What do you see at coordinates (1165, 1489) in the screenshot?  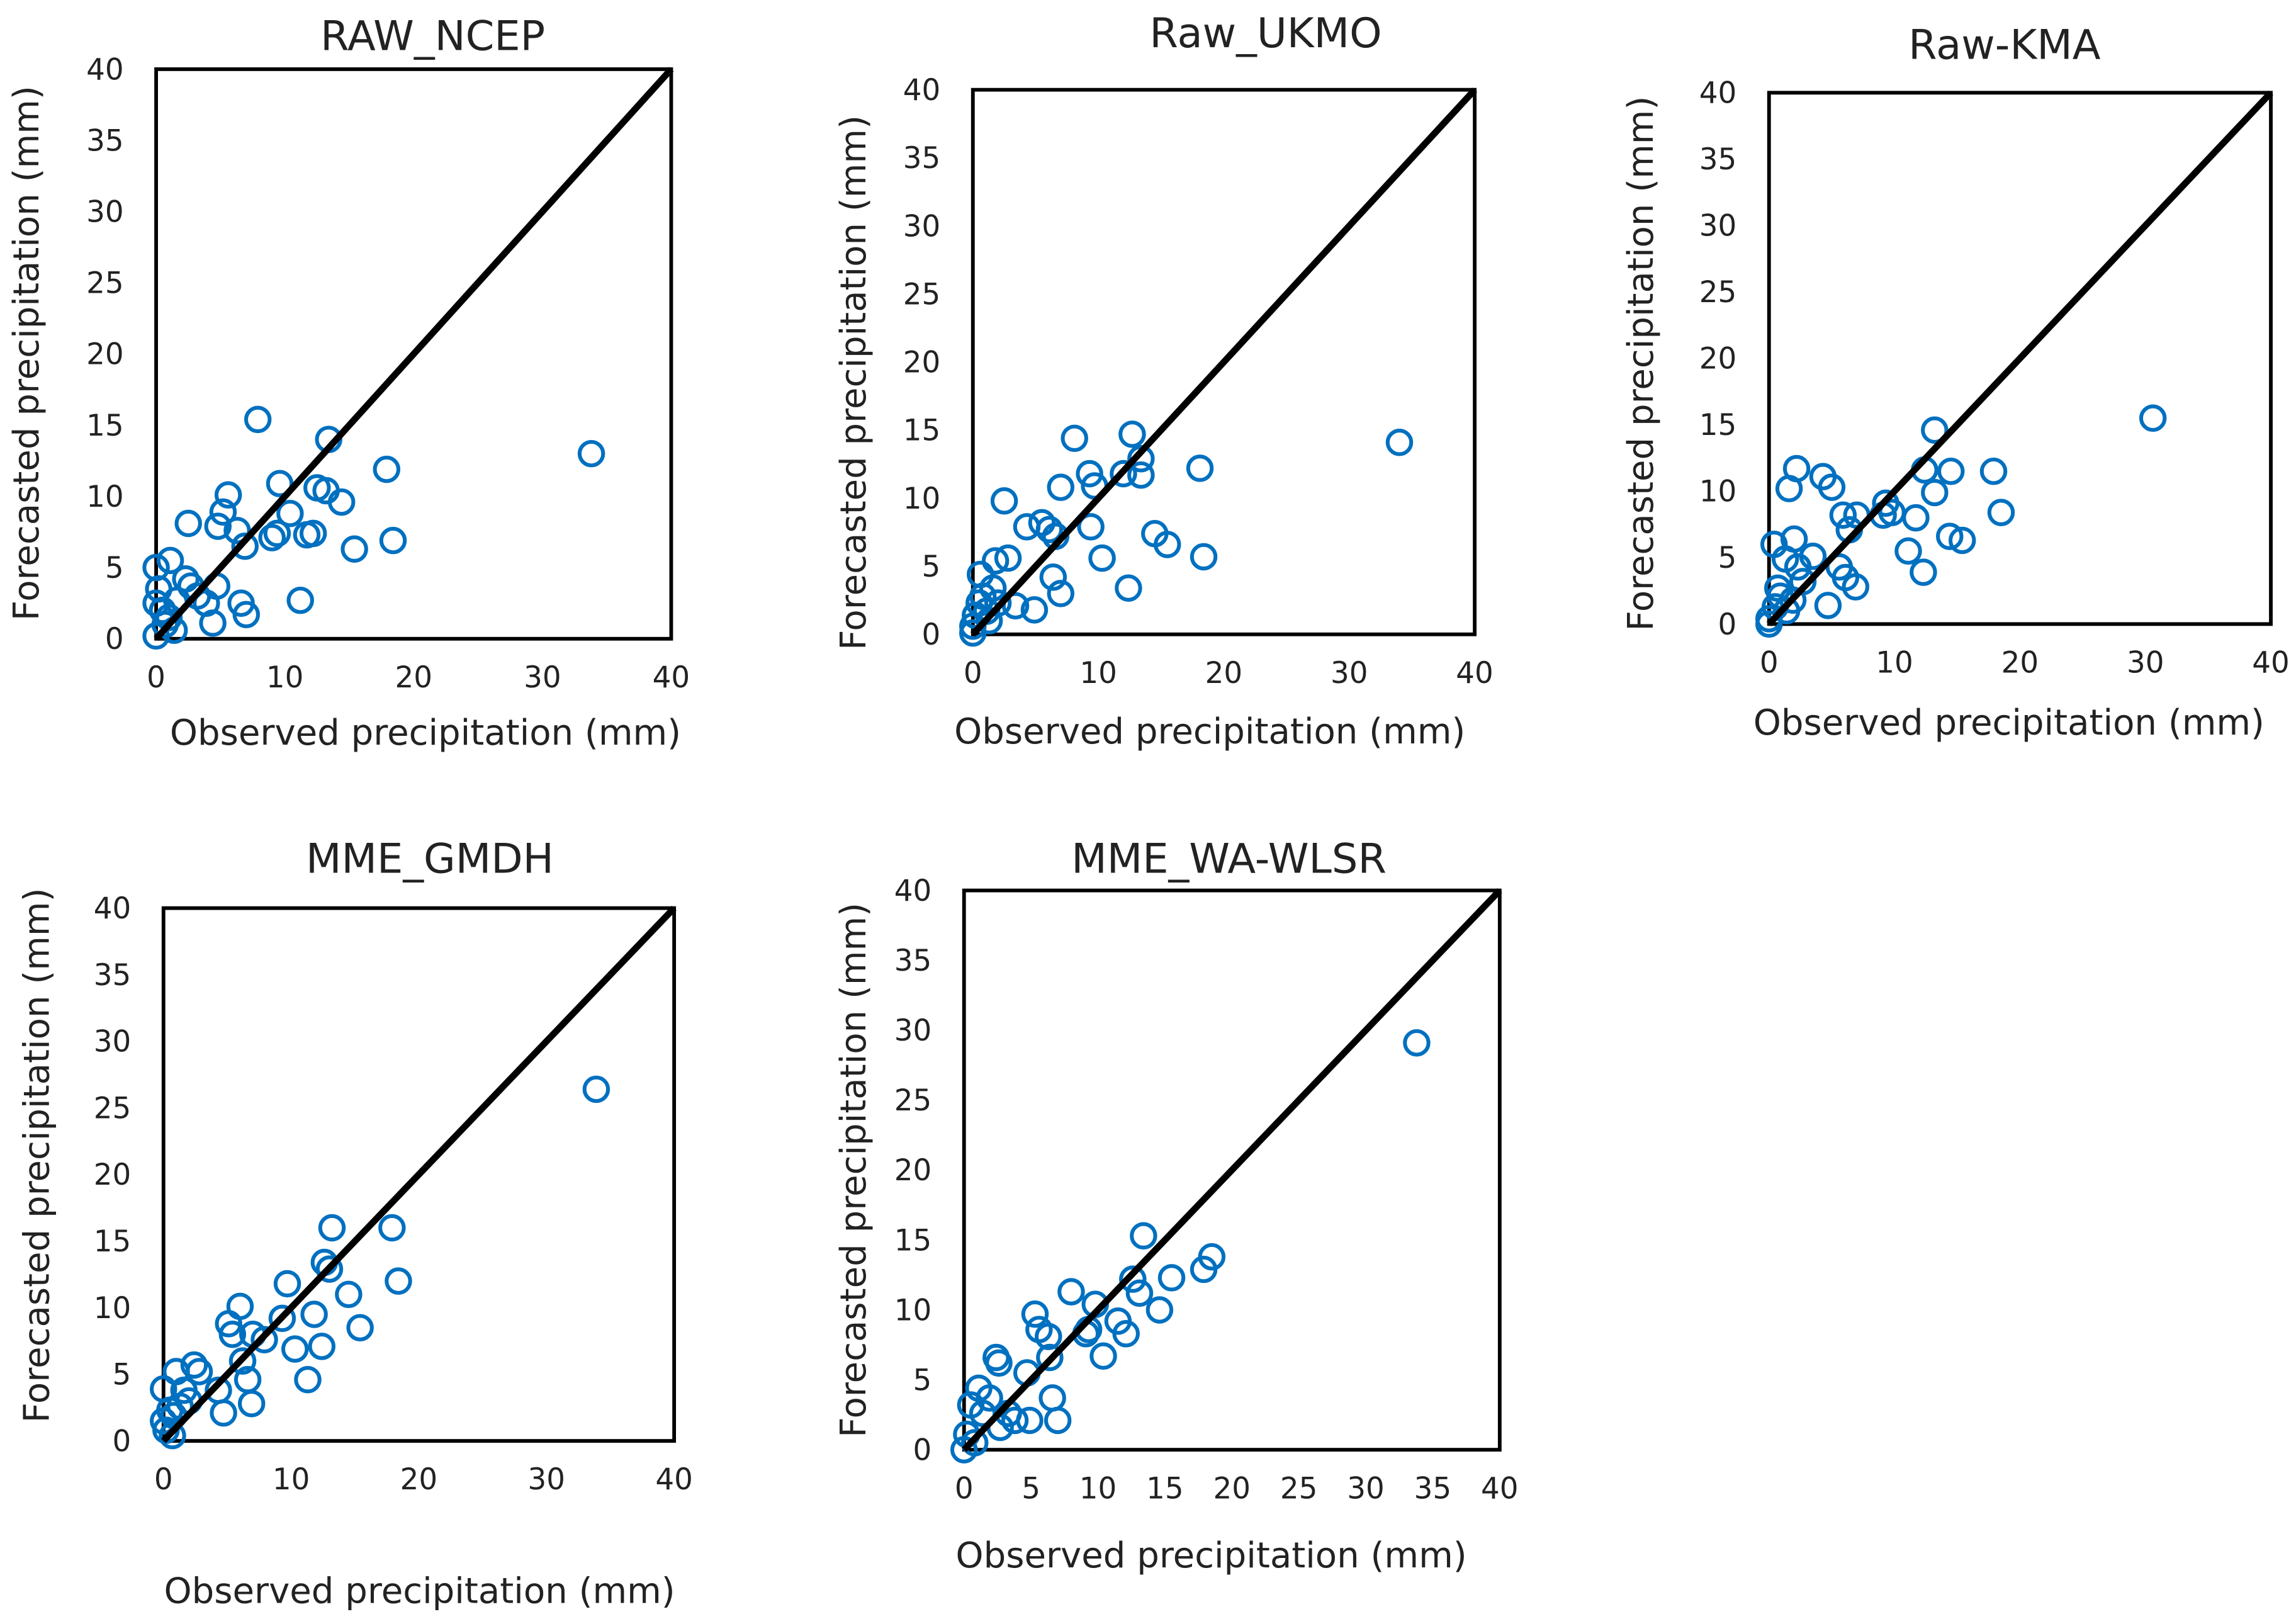 I see `x-tick-label: 15` at bounding box center [1165, 1489].